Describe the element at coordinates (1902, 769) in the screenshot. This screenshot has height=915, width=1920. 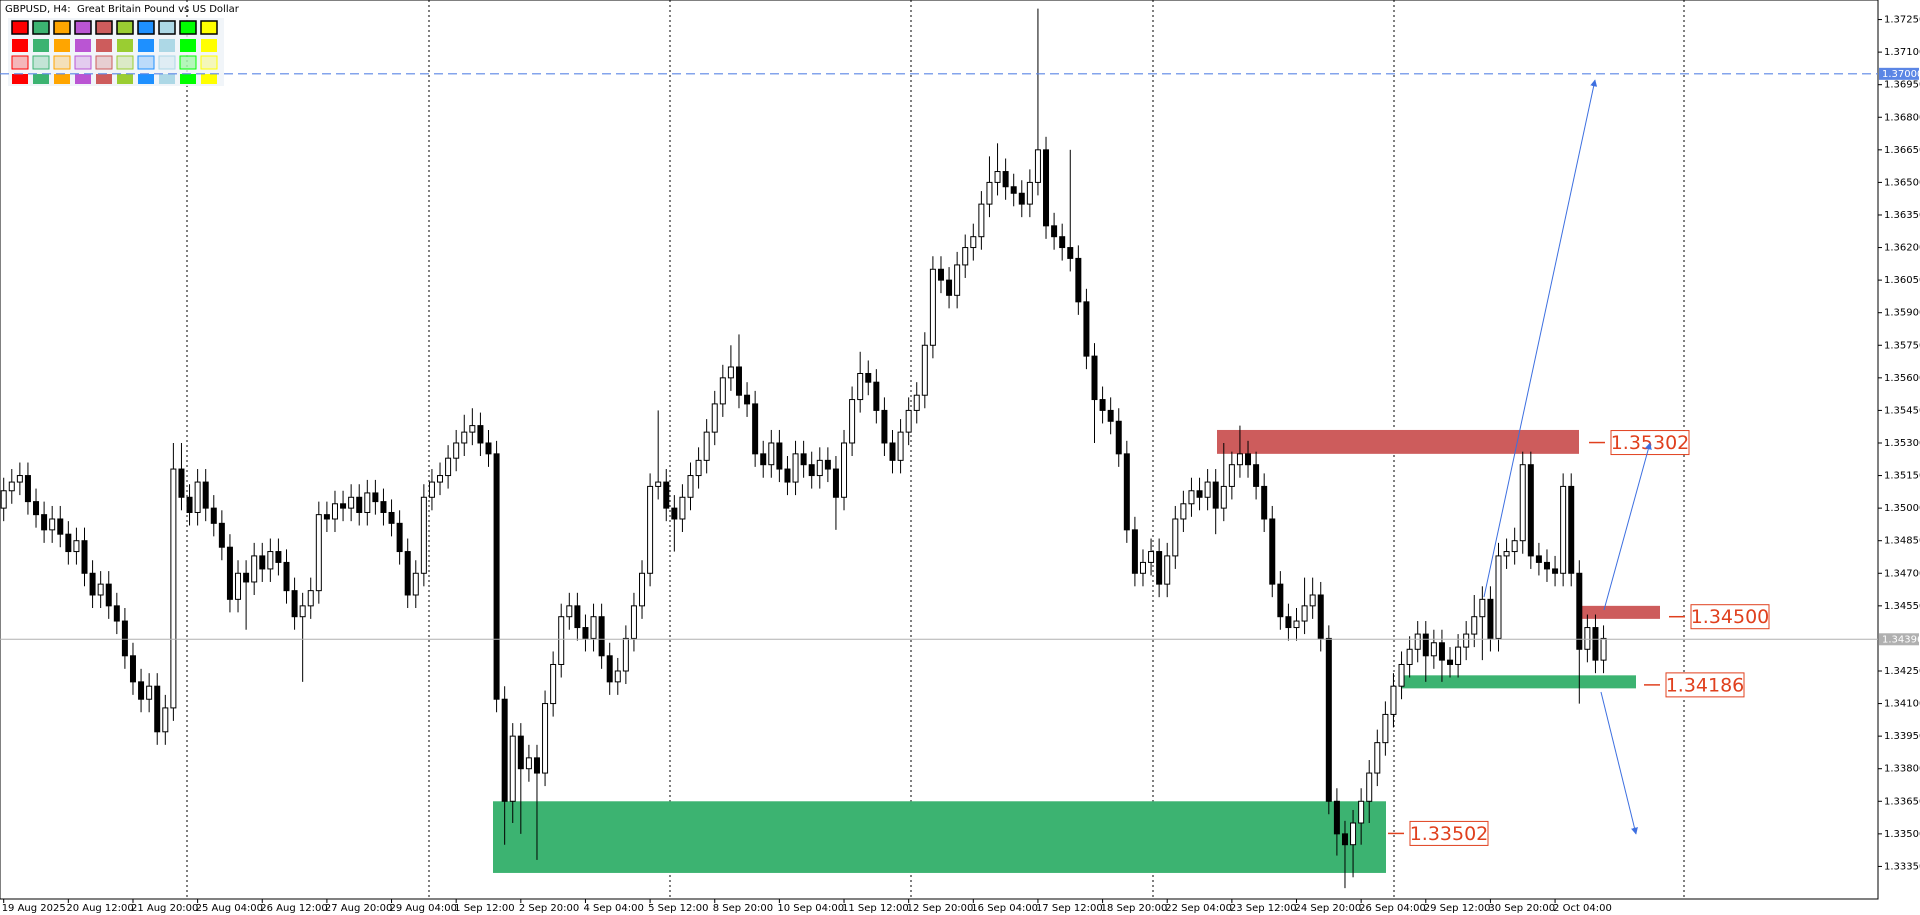
I see `y-tick-label: 1.33800` at that location.